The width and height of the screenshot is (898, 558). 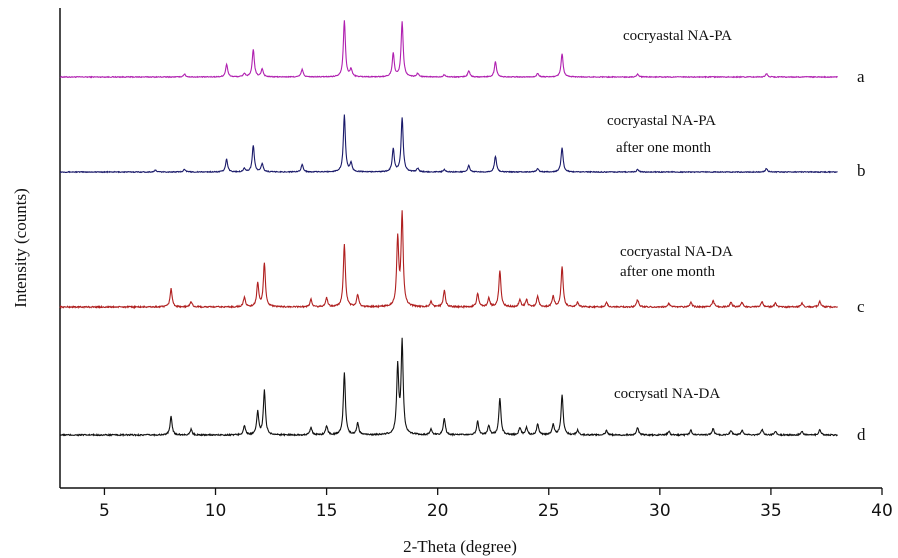 I want to click on x-tick-label: 25, so click(x=549, y=511).